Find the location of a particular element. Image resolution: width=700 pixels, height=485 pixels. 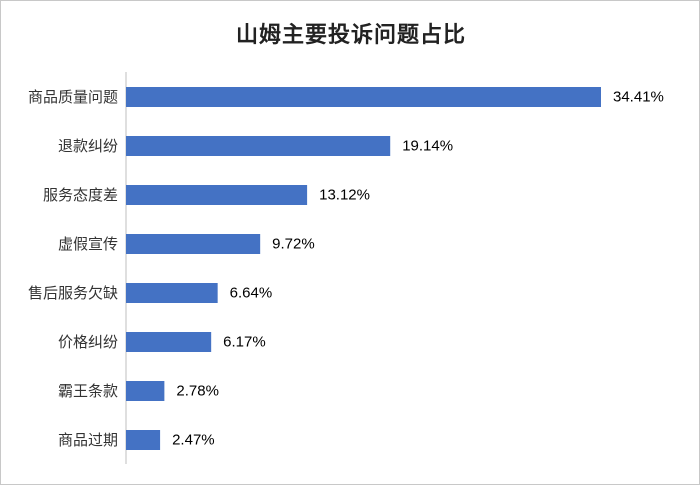

category-label-5: 价格纠纷 is located at coordinates (88, 342).